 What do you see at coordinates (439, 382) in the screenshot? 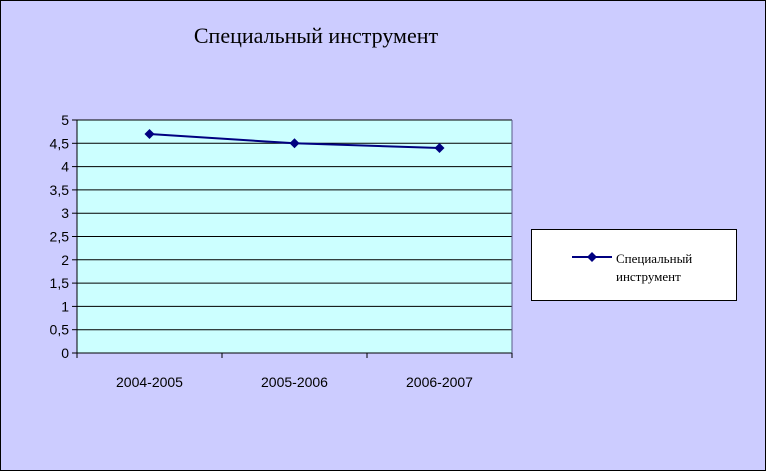
I see `x-tick-label: 2006-2007` at bounding box center [439, 382].